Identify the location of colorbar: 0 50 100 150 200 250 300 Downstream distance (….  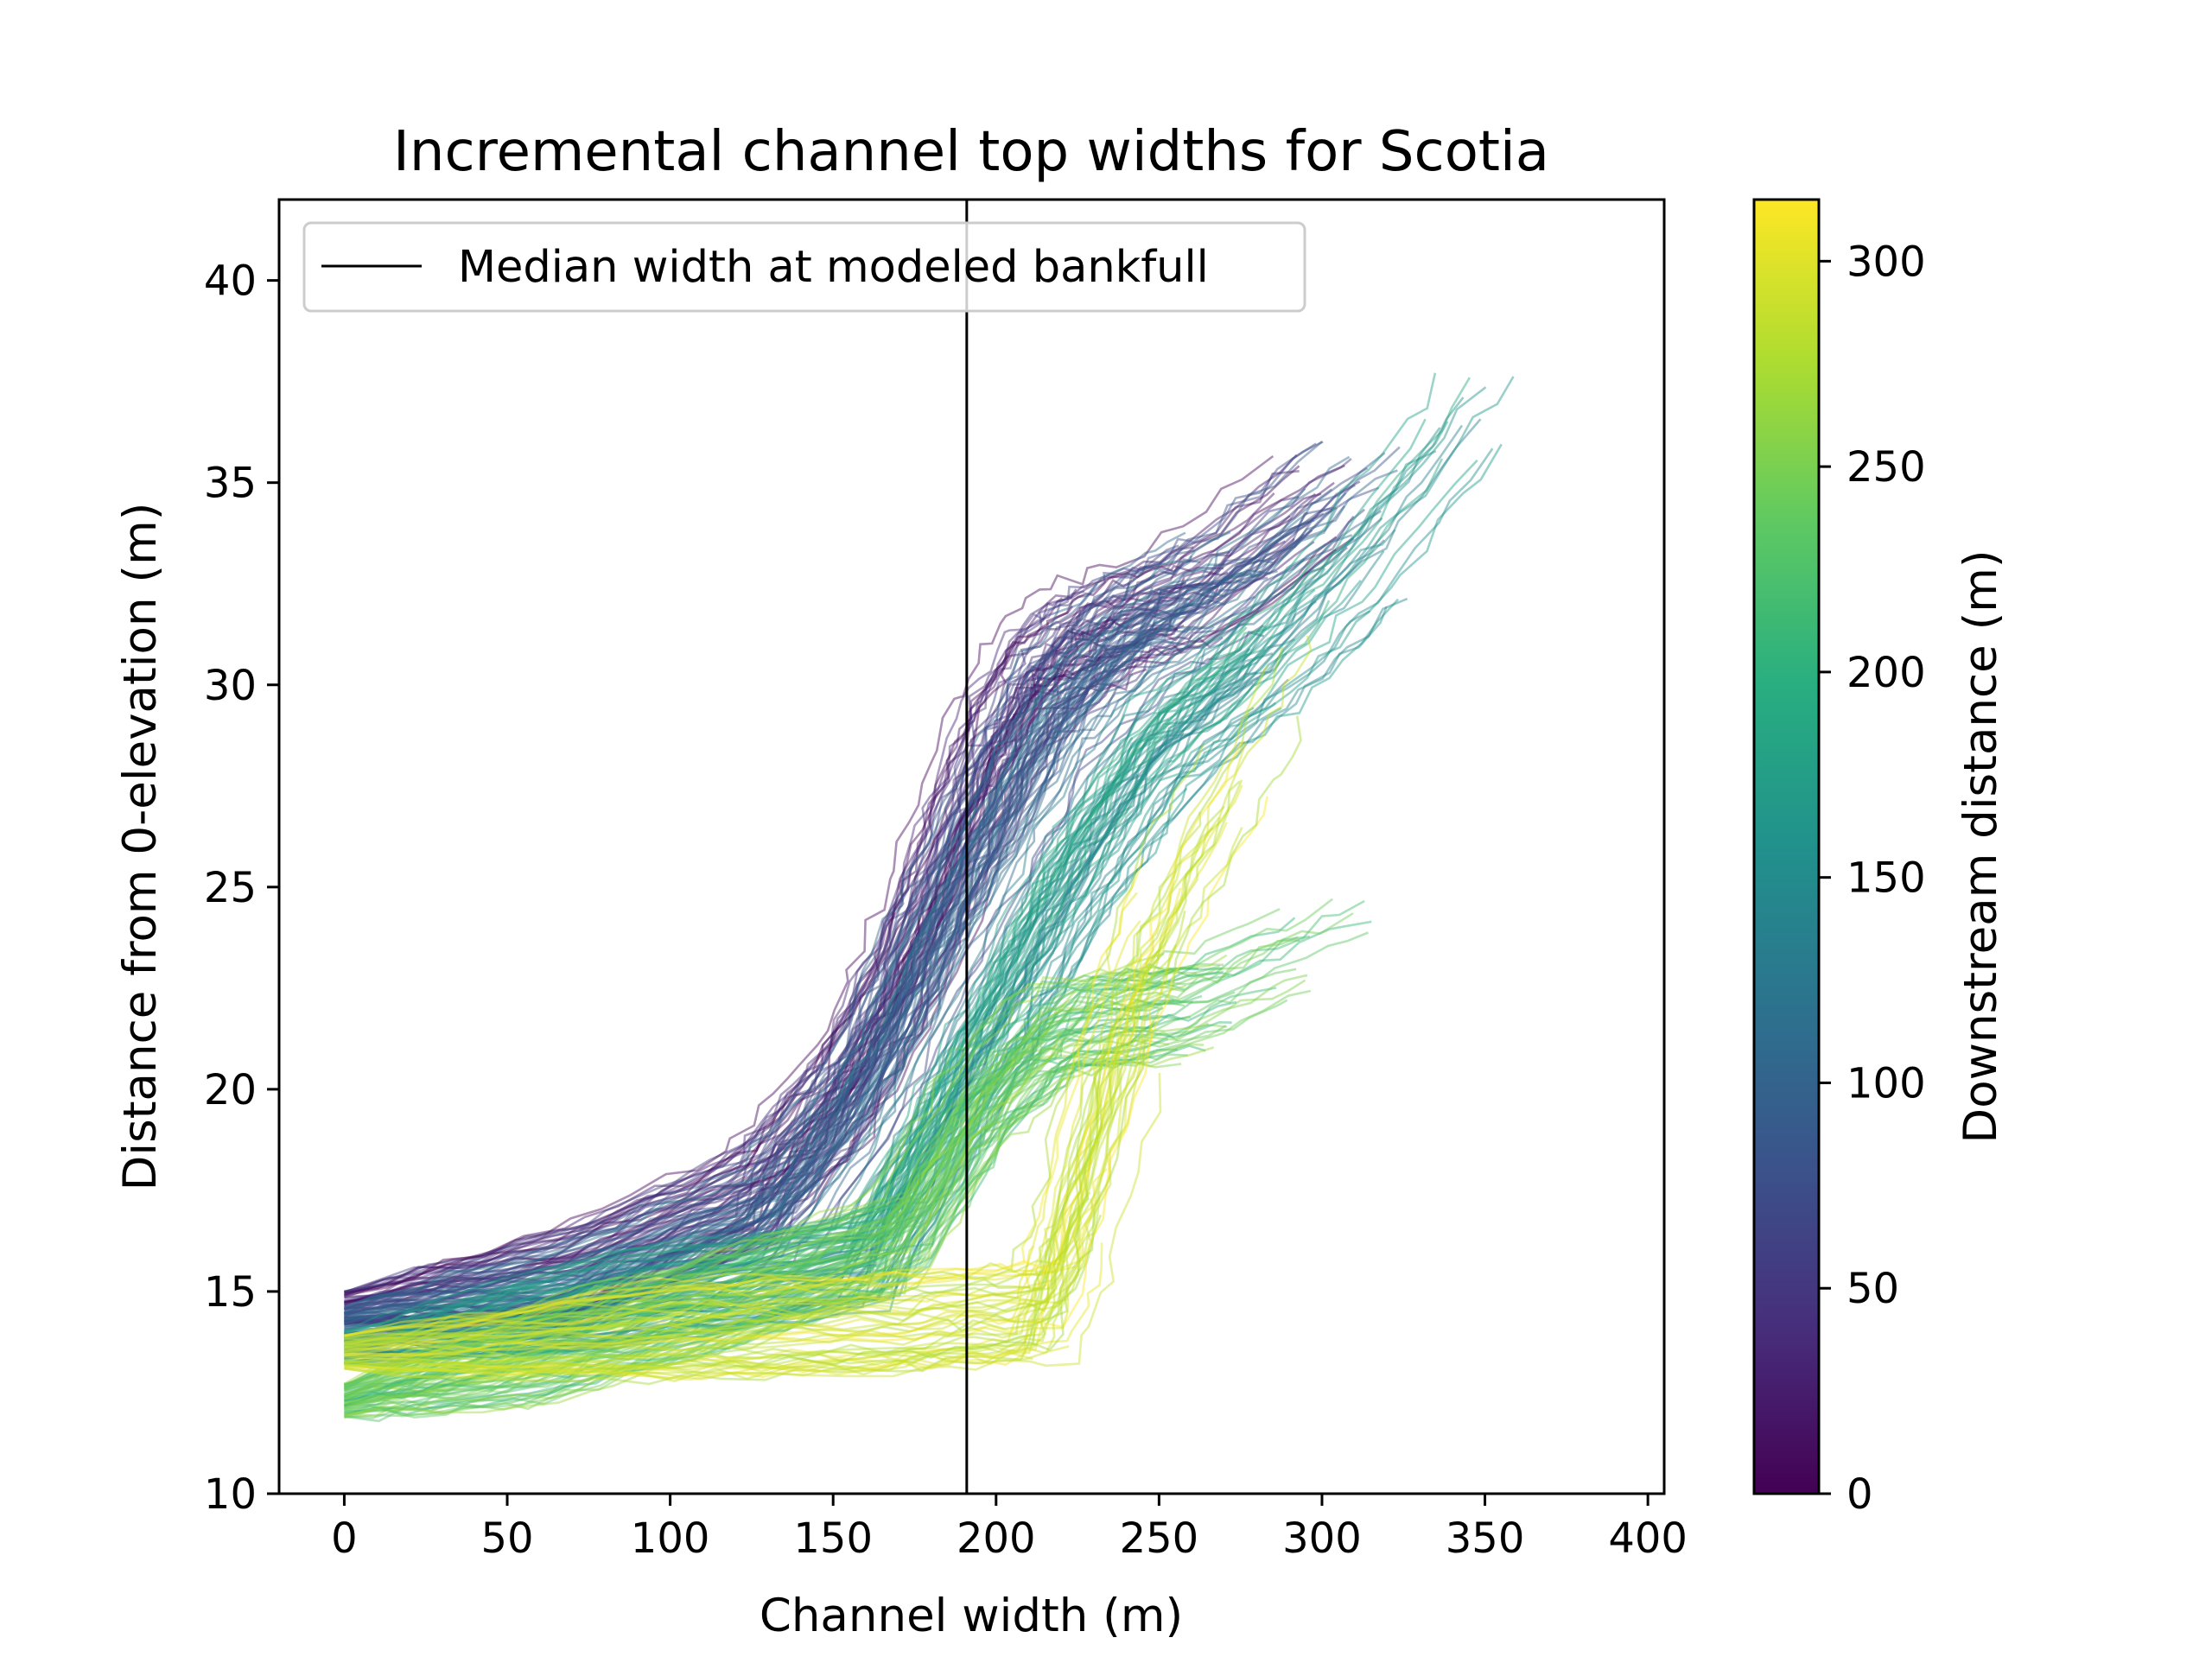
(1879, 859).